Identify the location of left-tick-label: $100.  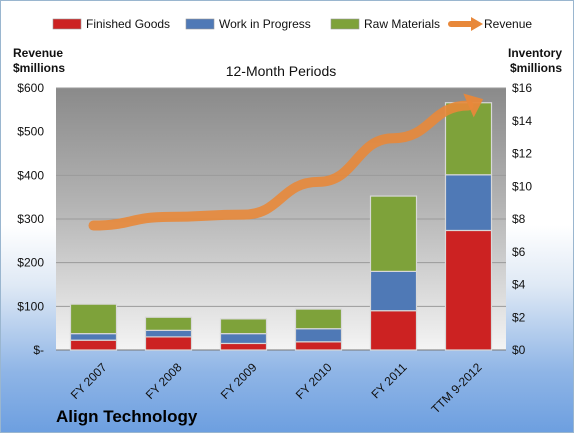
(30, 306).